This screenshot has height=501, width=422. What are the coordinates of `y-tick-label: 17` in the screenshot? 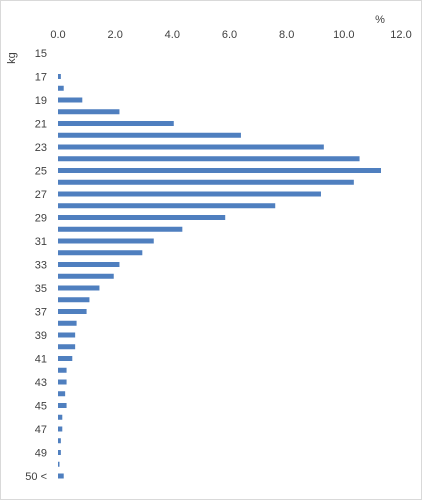 It's located at (41, 78).